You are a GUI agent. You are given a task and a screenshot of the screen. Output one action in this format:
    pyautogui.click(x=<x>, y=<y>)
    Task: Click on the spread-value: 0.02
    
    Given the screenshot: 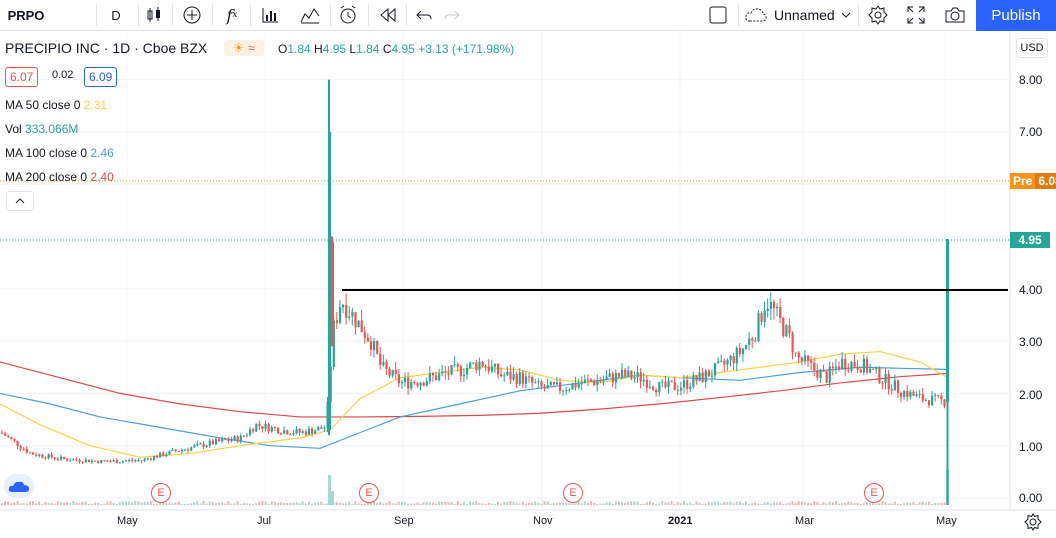 What is the action you would take?
    pyautogui.click(x=63, y=75)
    